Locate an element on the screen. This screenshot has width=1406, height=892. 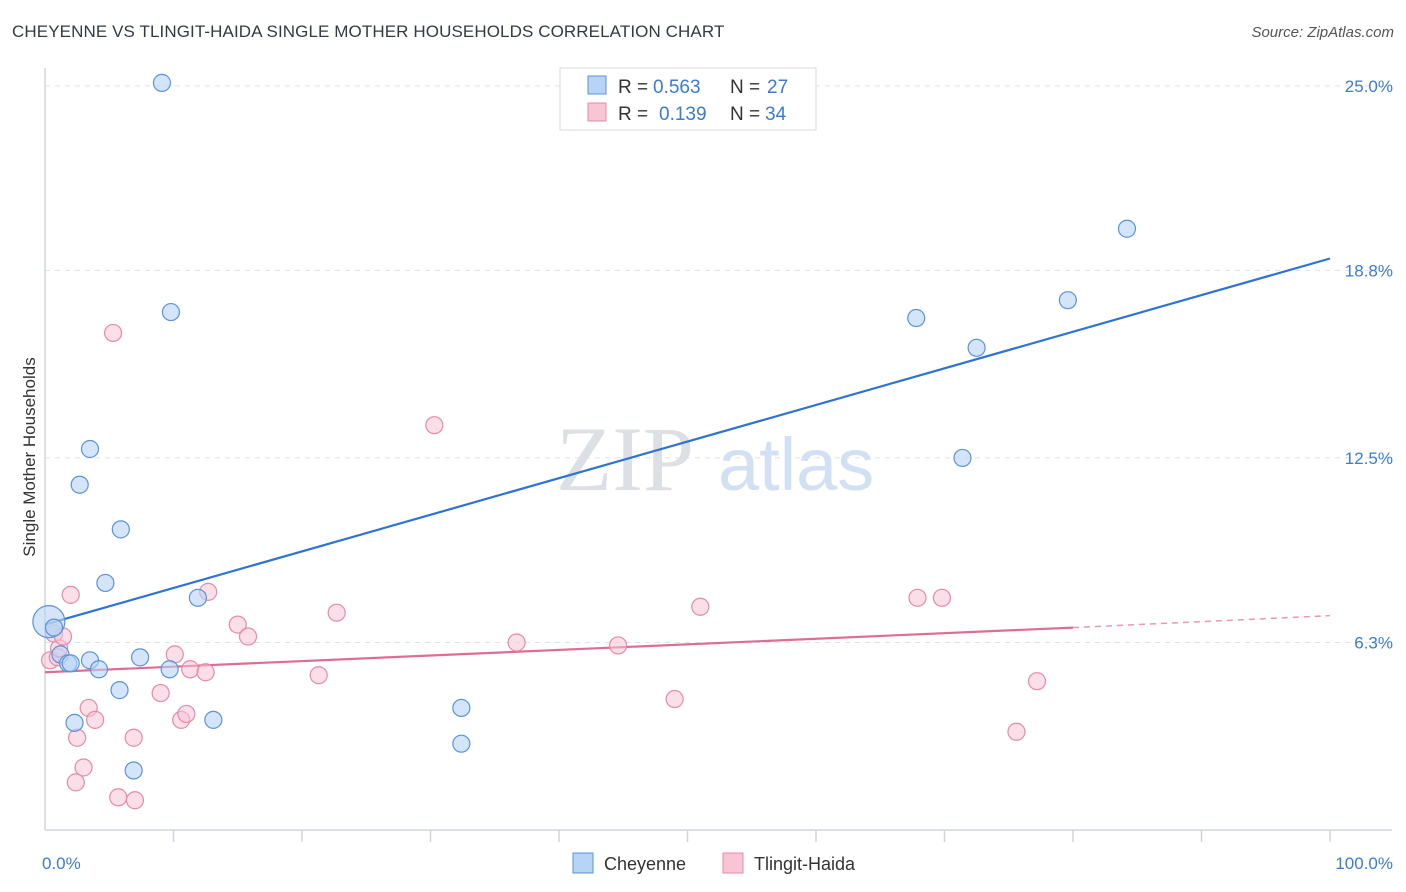
legend-swatch-tlingit is located at coordinates (597, 112).